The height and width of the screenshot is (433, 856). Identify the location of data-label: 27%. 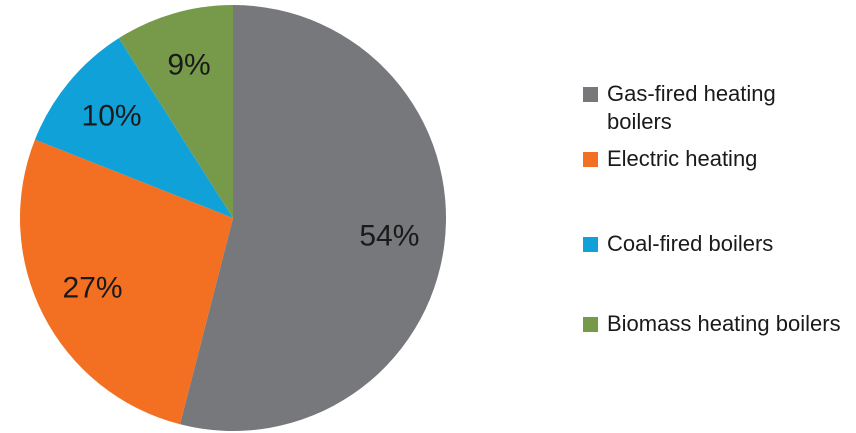
(93, 287).